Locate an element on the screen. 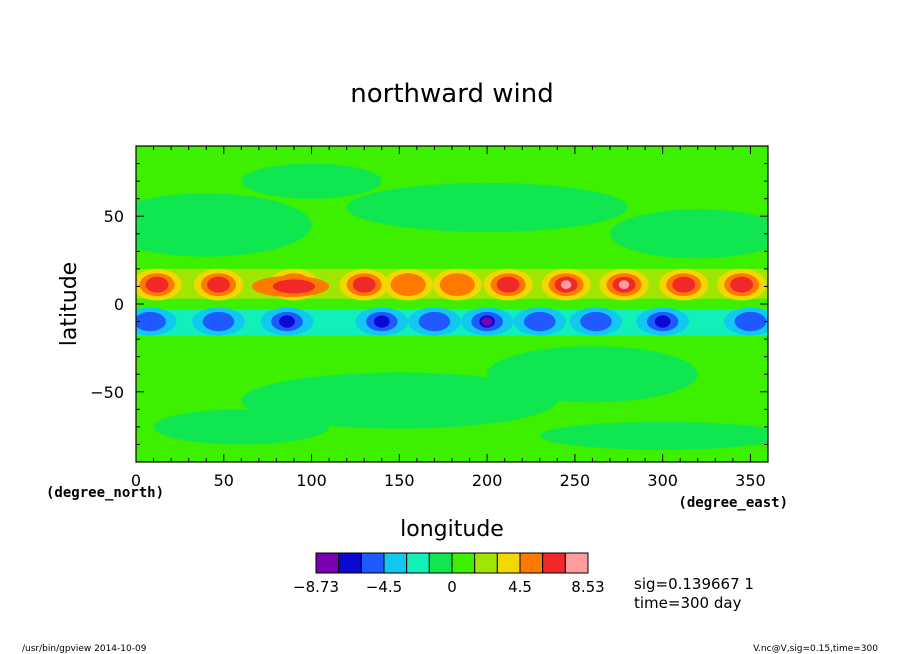  y-axis-label: latitude is located at coordinates (69, 304).